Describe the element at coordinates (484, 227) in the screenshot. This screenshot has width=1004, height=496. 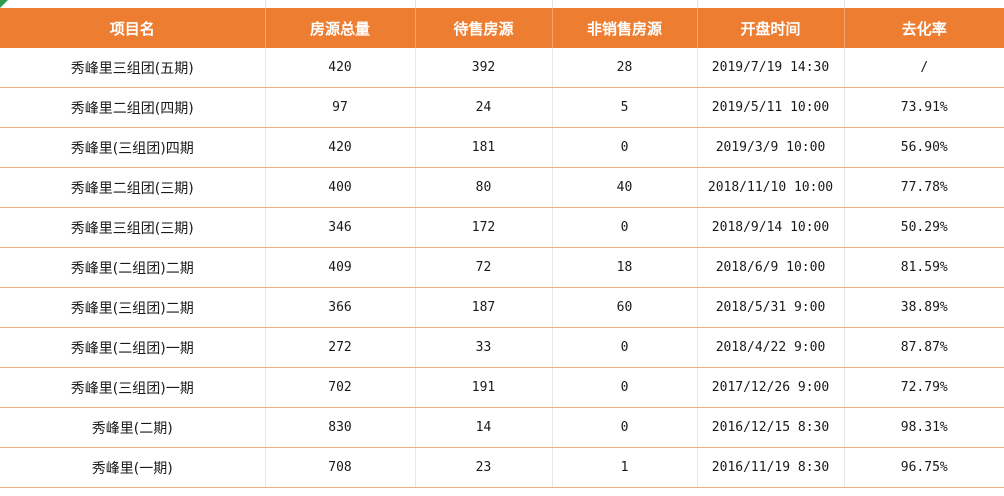
I see `units-for-sale-cell: 172` at that location.